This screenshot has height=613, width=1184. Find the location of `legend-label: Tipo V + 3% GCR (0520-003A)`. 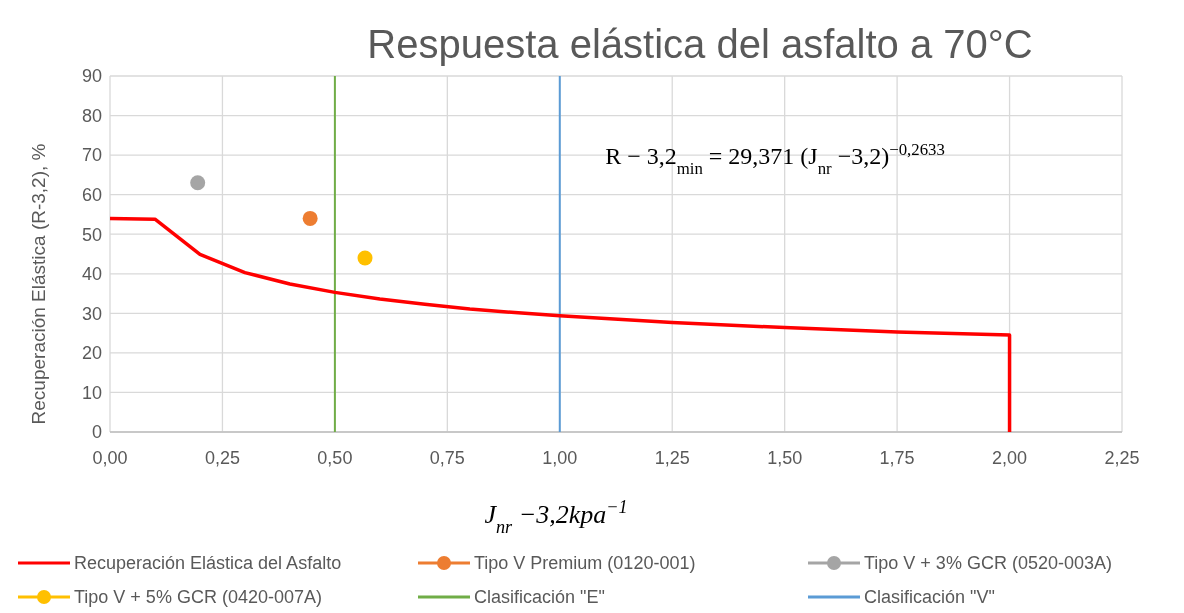

legend-label: Tipo V + 3% GCR (0520-003A) is located at coordinates (988, 563).